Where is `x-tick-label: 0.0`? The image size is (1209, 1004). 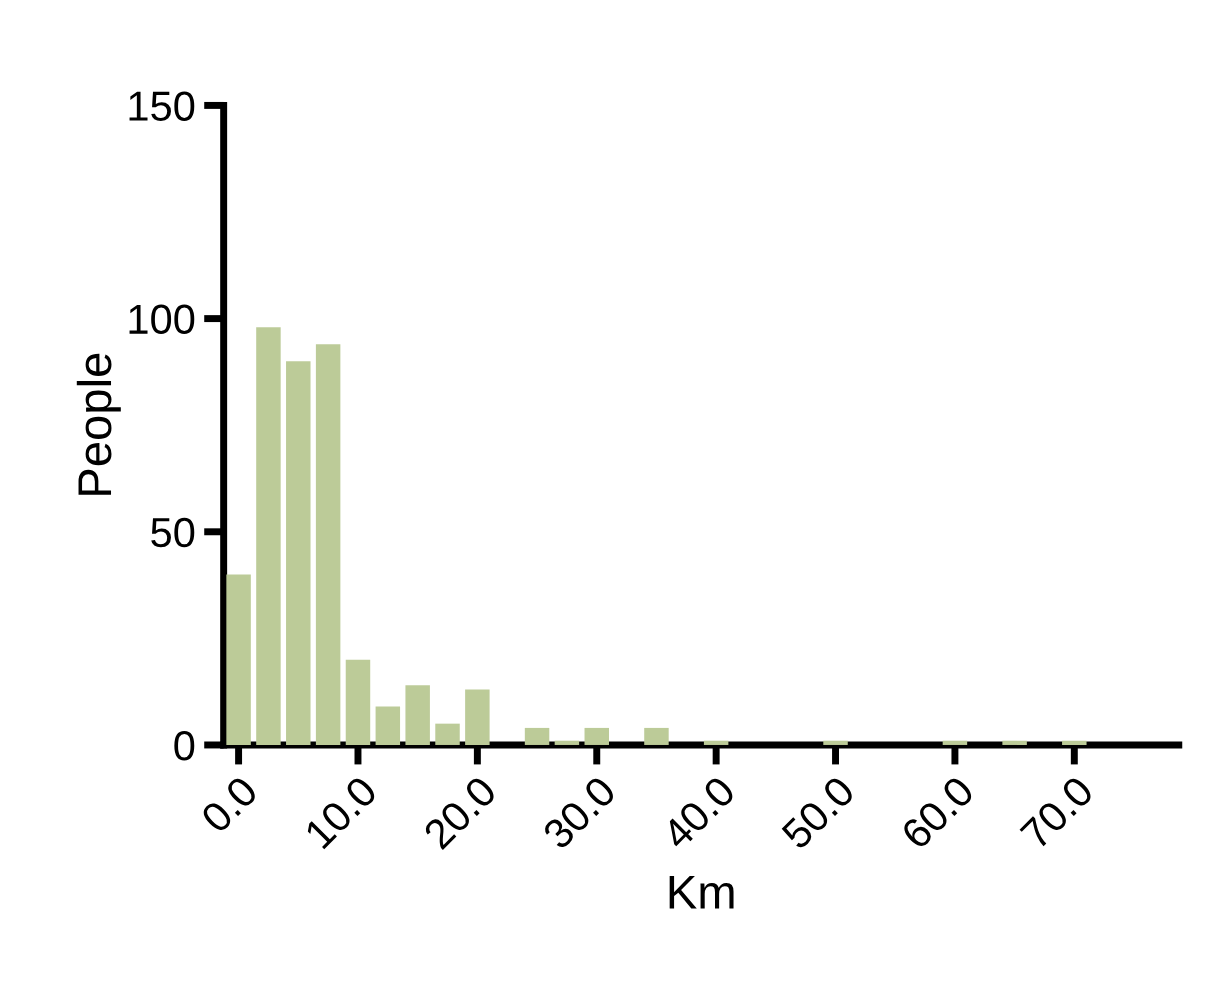
x-tick-label: 0.0 is located at coordinates (229, 804).